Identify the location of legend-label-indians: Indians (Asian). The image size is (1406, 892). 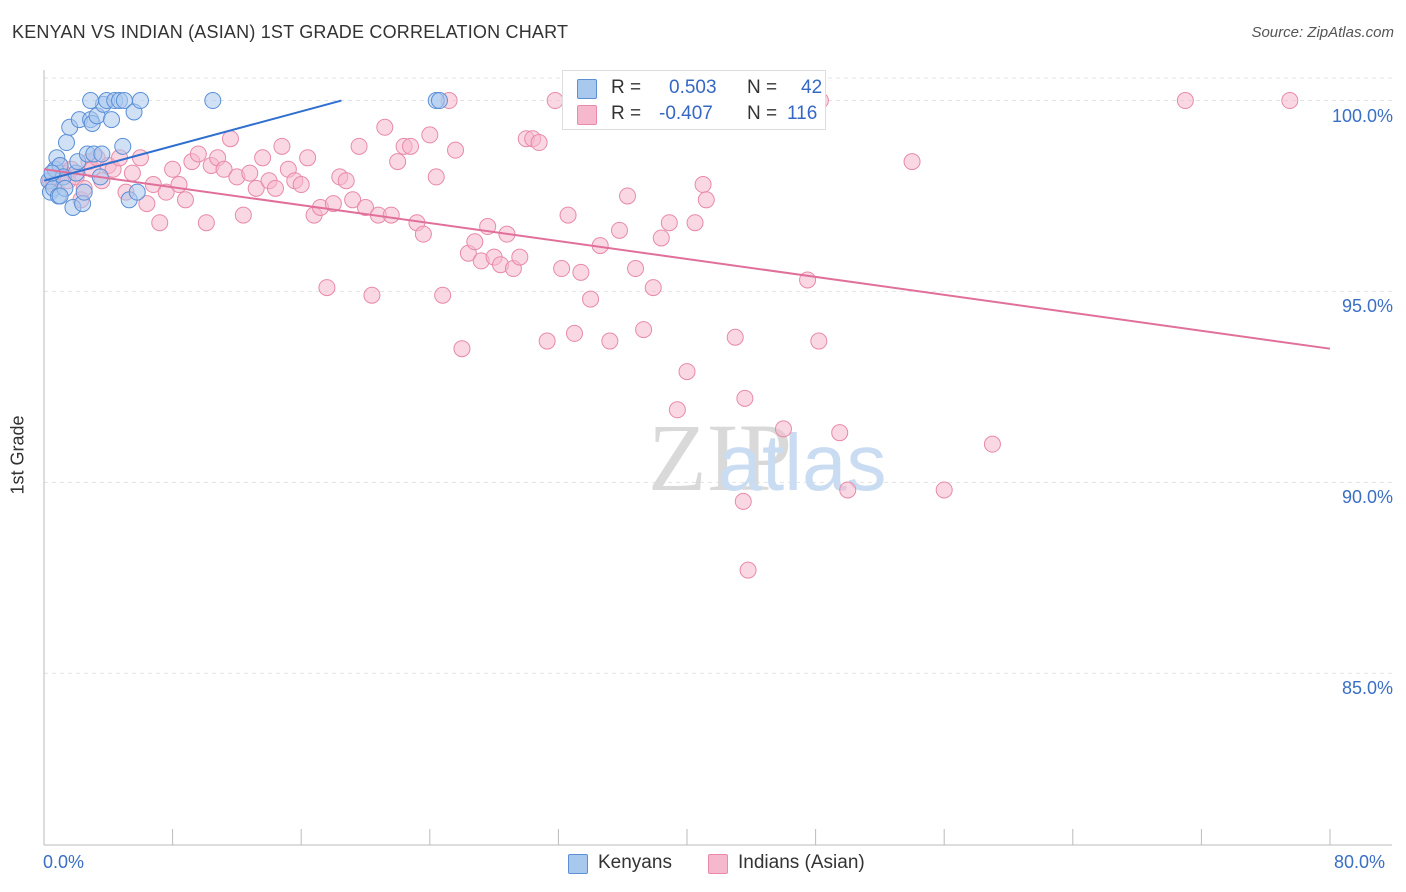
(801, 862).